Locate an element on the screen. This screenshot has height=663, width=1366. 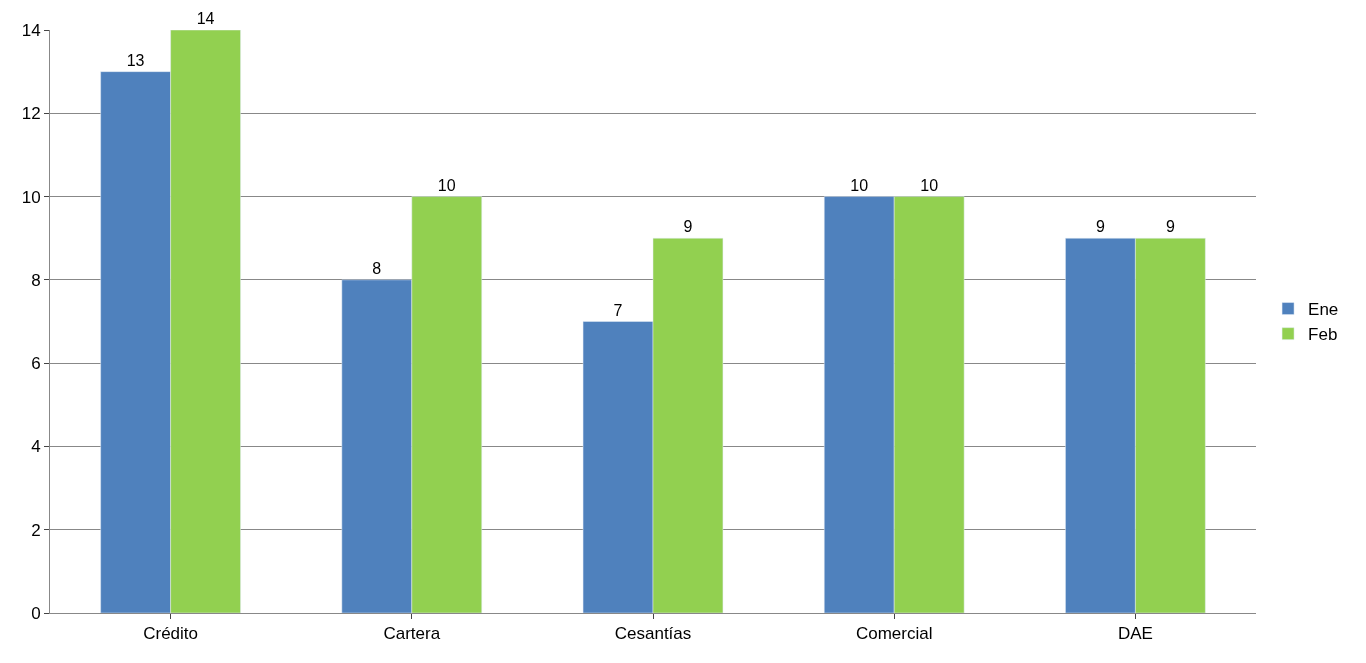
y-tick-label: 4 is located at coordinates (36, 447).